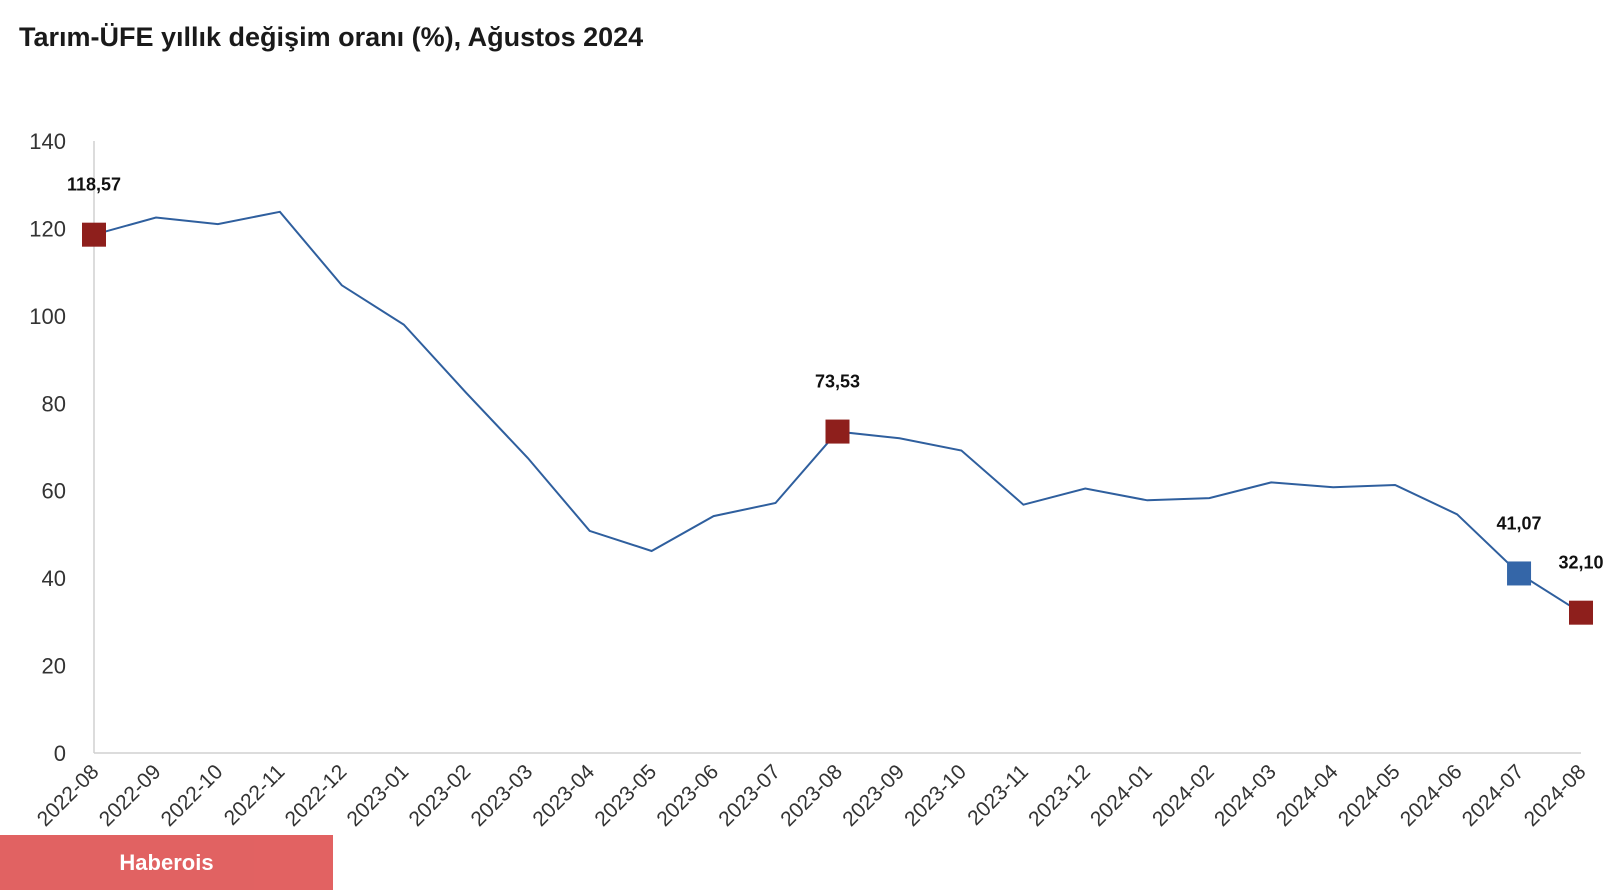 This screenshot has height=890, width=1622. I want to click on x-tick-label: 2022-11, so click(255, 795).